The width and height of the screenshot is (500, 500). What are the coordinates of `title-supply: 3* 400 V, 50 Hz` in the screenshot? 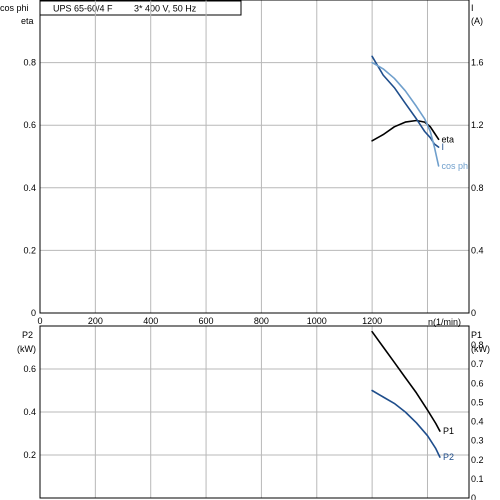 It's located at (165, 9).